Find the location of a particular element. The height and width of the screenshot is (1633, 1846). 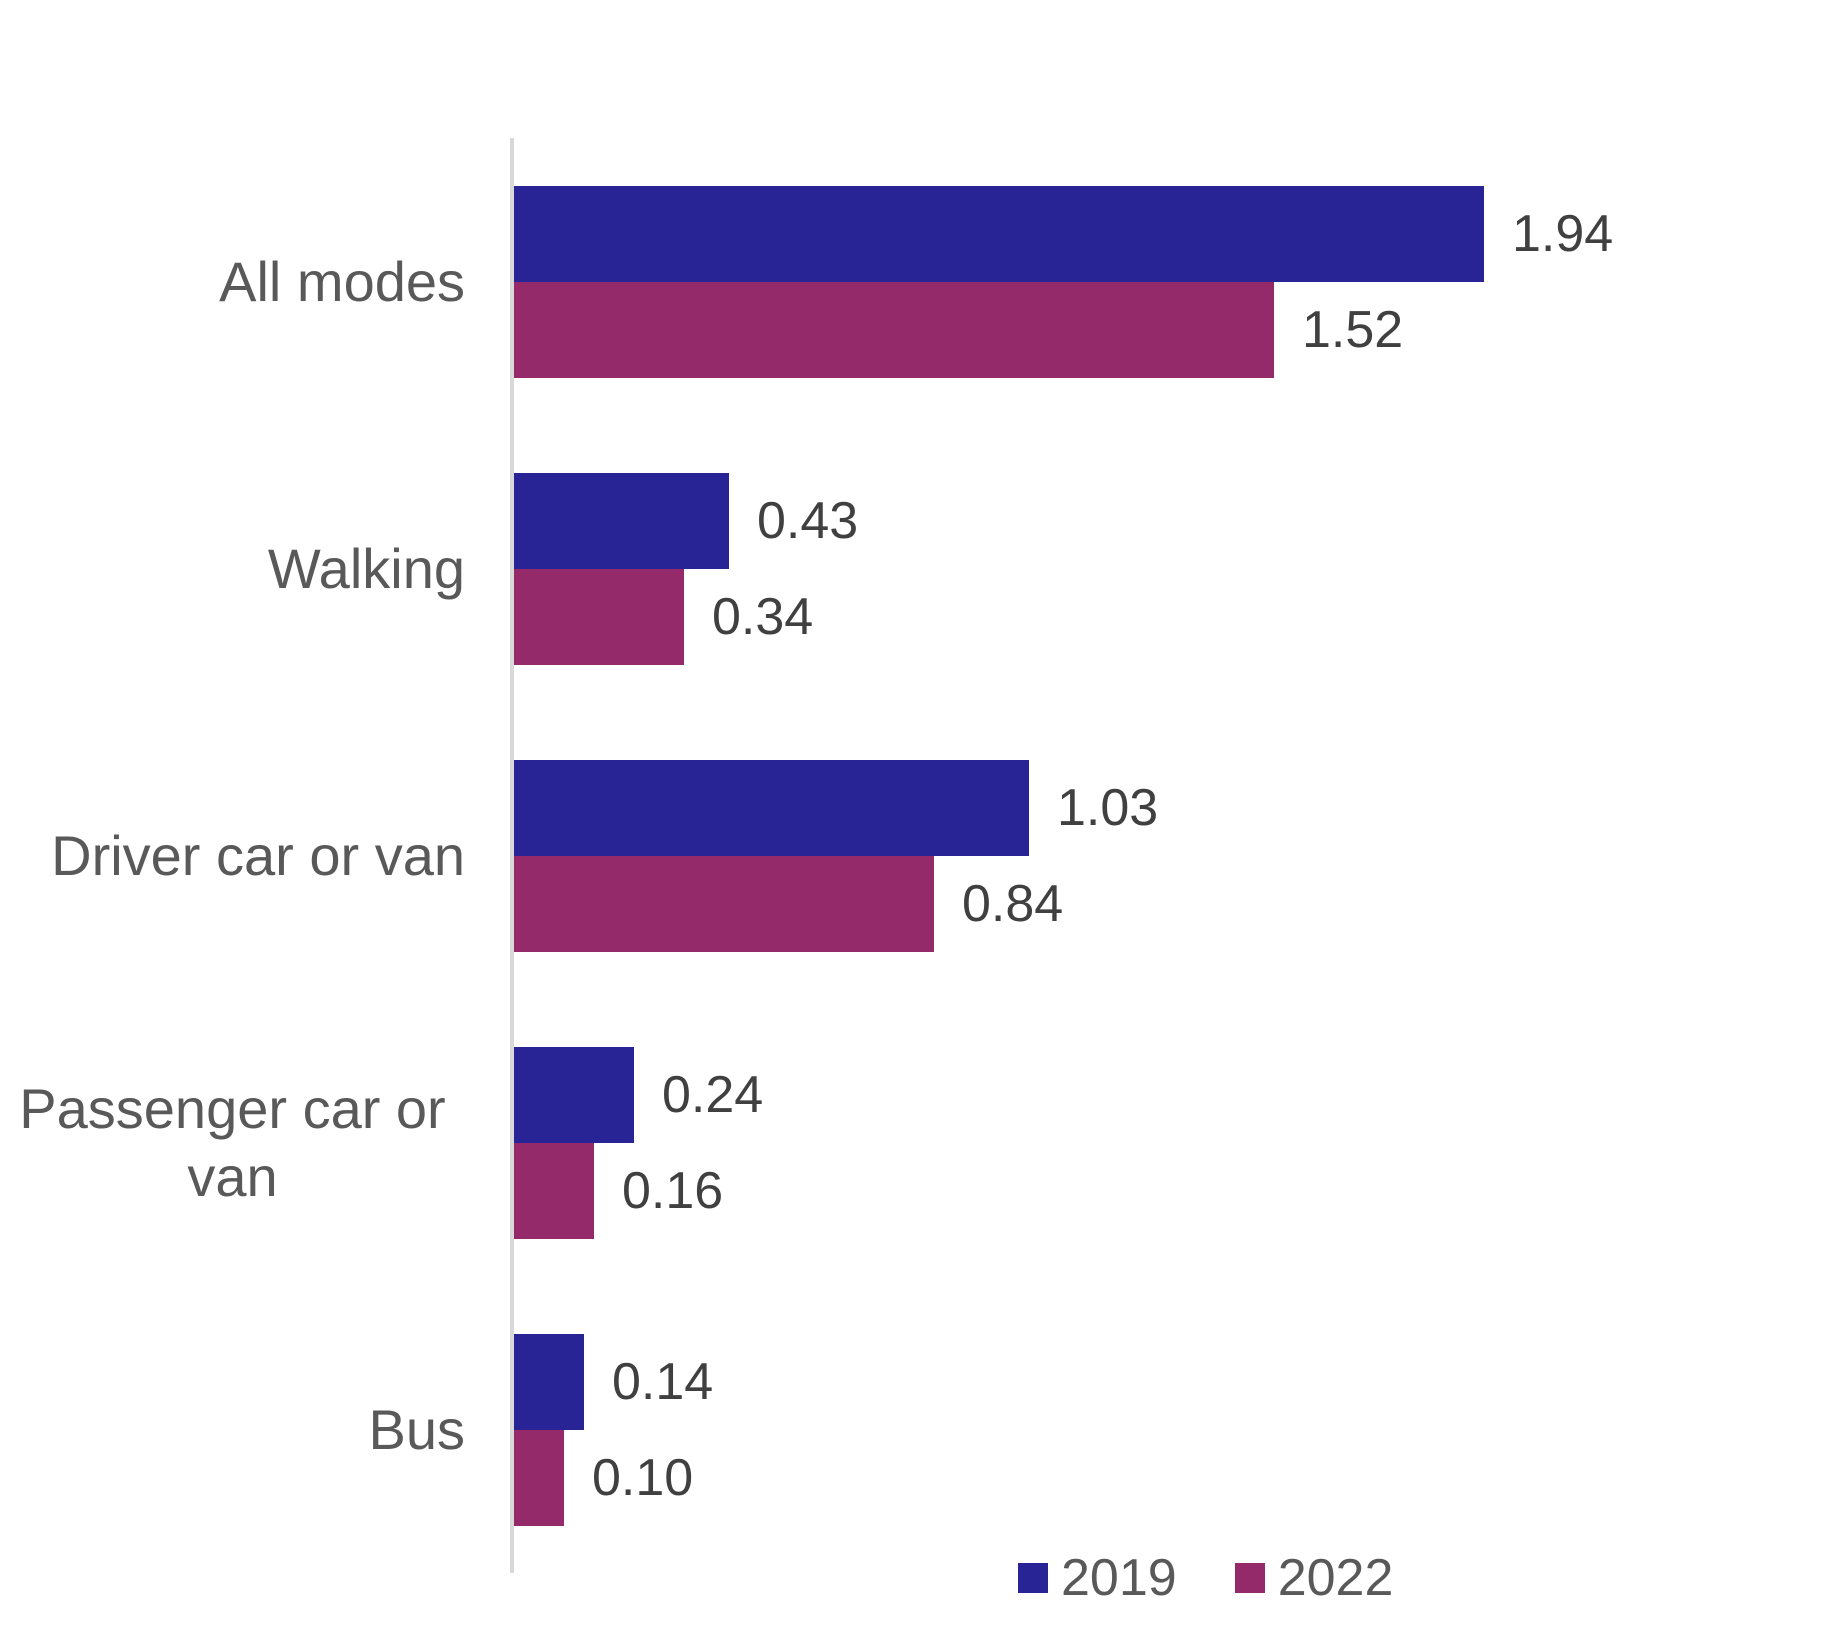

value-label-2019: 0.43 is located at coordinates (808, 520).